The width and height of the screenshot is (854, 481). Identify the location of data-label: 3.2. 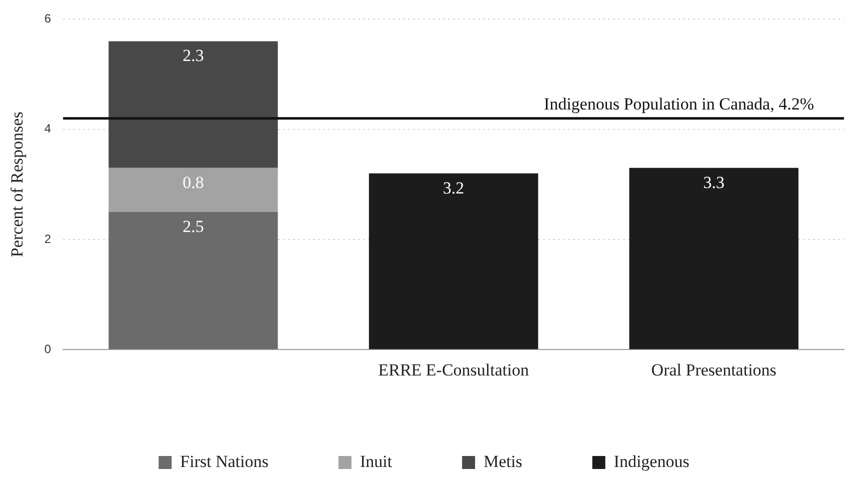
(453, 188).